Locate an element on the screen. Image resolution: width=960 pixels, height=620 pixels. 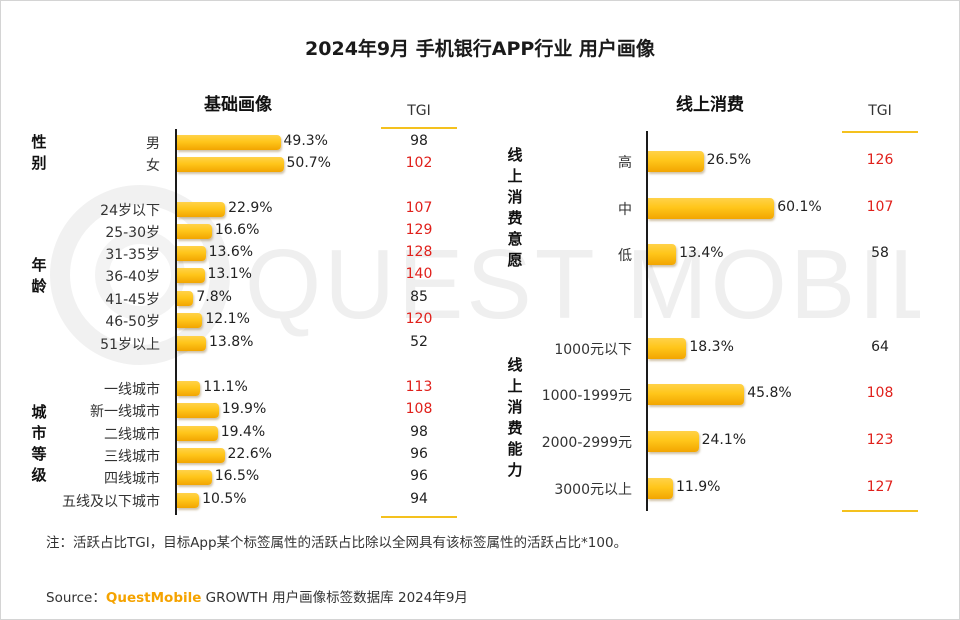
category-label: 1000元以下 is located at coordinates (593, 350).